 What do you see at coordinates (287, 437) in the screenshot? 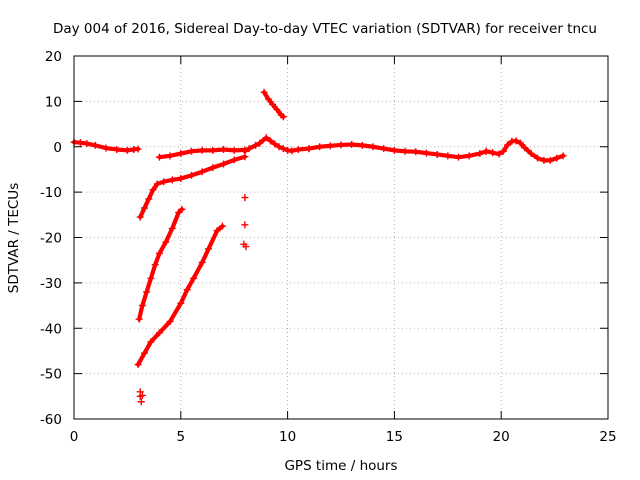
I see `x-tick-label: 10` at bounding box center [287, 437].